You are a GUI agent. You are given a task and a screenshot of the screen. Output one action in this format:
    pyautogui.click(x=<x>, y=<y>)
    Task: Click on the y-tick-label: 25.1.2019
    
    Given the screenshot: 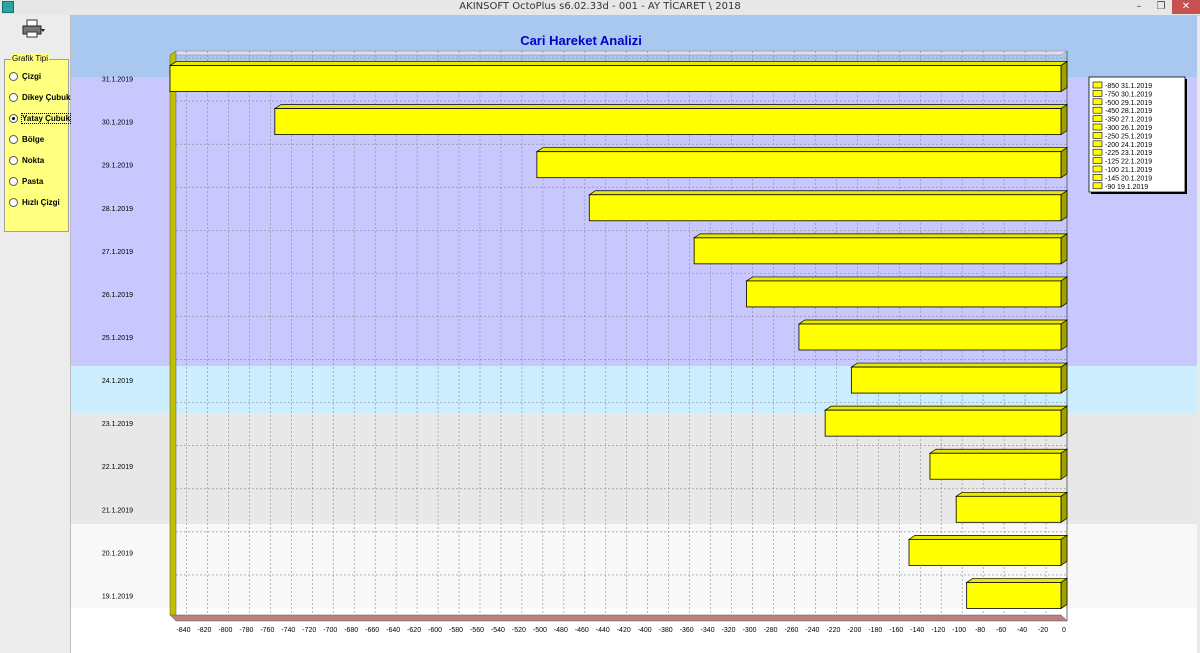 What is the action you would take?
    pyautogui.click(x=117, y=338)
    